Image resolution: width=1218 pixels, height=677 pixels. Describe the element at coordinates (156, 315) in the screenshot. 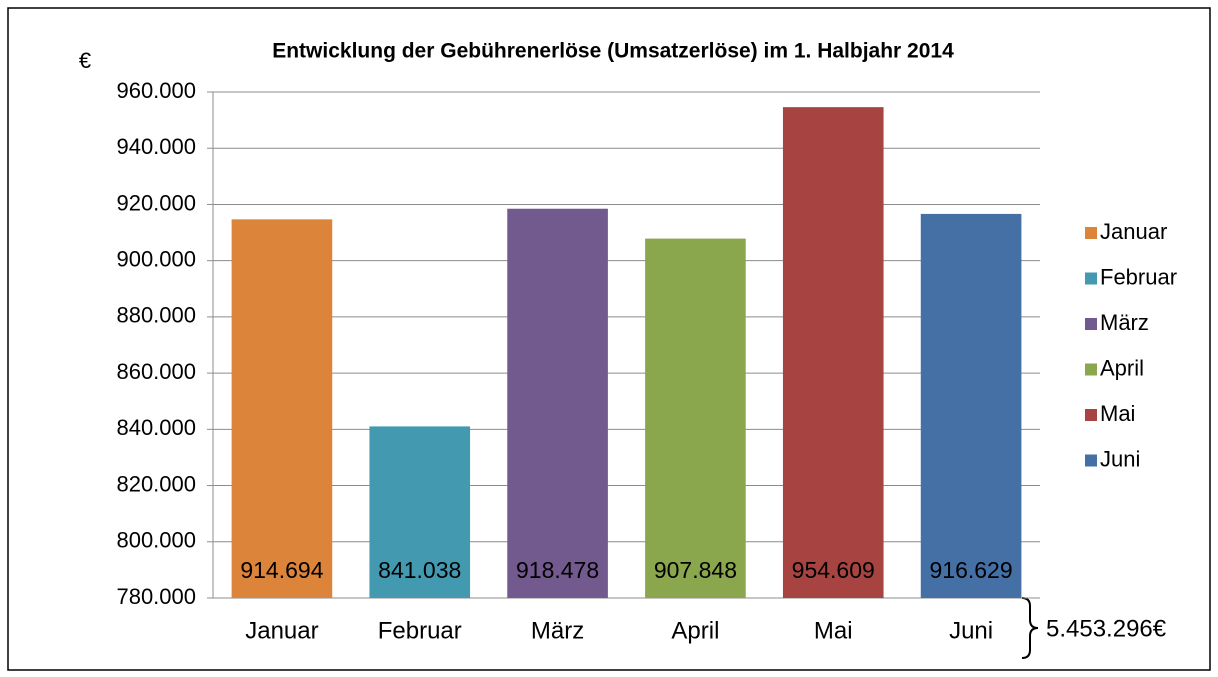

I see `y-tick-label: 880.000` at that location.